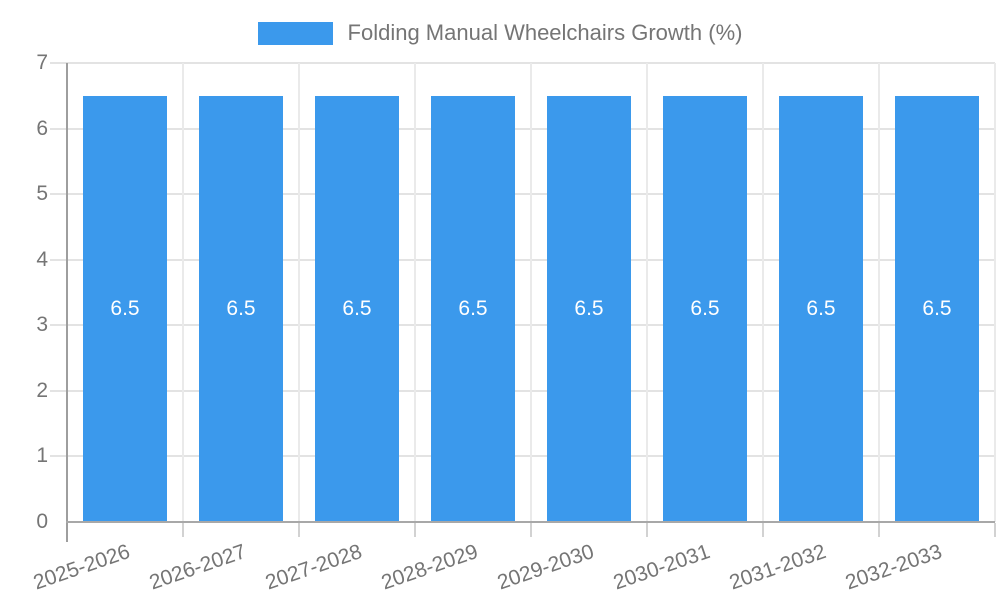 The image size is (1000, 600). I want to click on x-axis-label: 2032-2033, so click(893, 567).